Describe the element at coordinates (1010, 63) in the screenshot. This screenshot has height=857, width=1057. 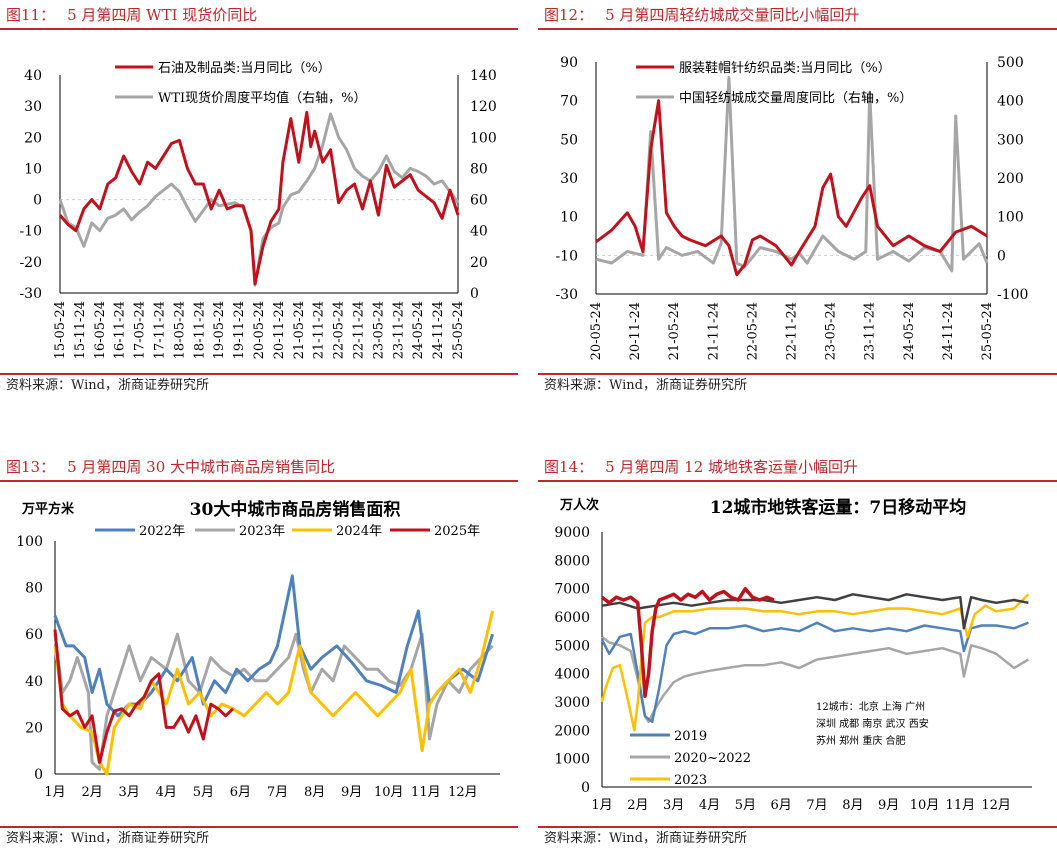
I see `y-tick-label-right: 500` at that location.